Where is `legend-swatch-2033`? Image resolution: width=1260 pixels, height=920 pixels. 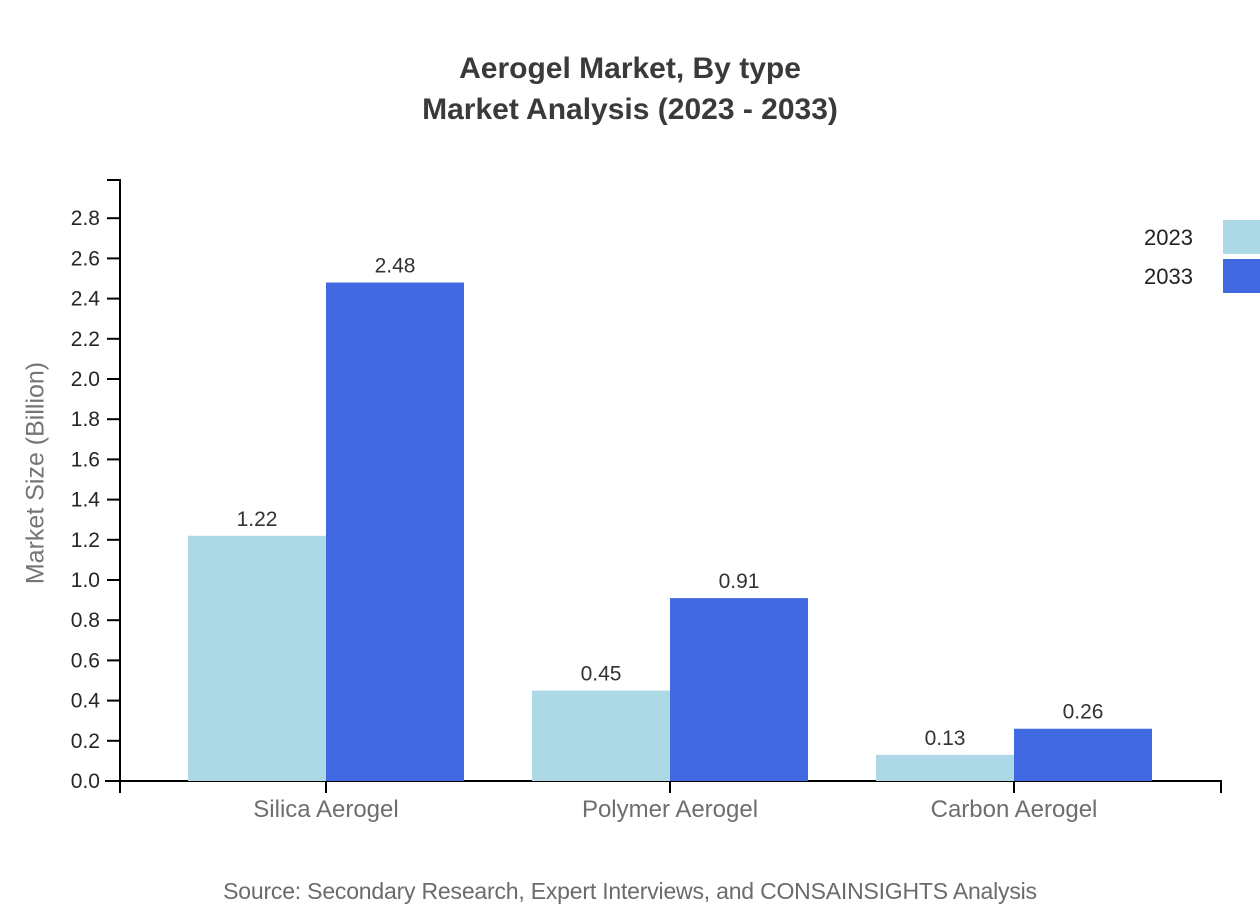 legend-swatch-2033 is located at coordinates (1241, 276).